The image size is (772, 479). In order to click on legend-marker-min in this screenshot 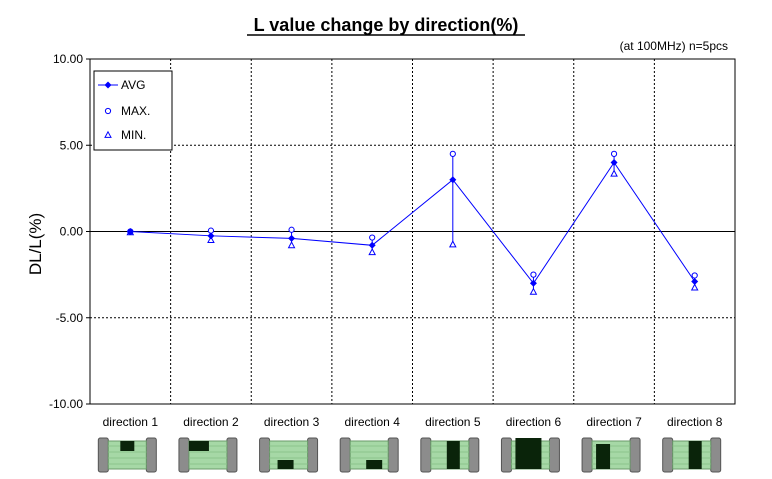, I will do `click(108, 134)`.